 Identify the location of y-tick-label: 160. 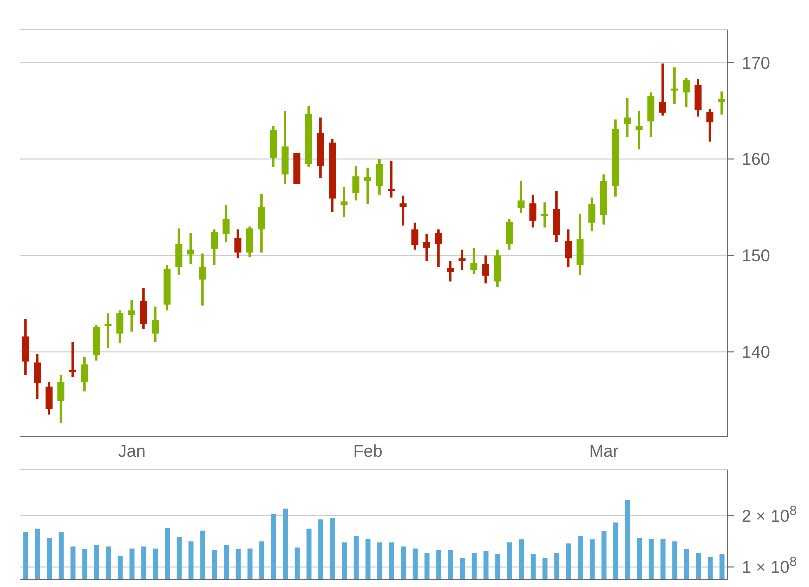
(756, 160).